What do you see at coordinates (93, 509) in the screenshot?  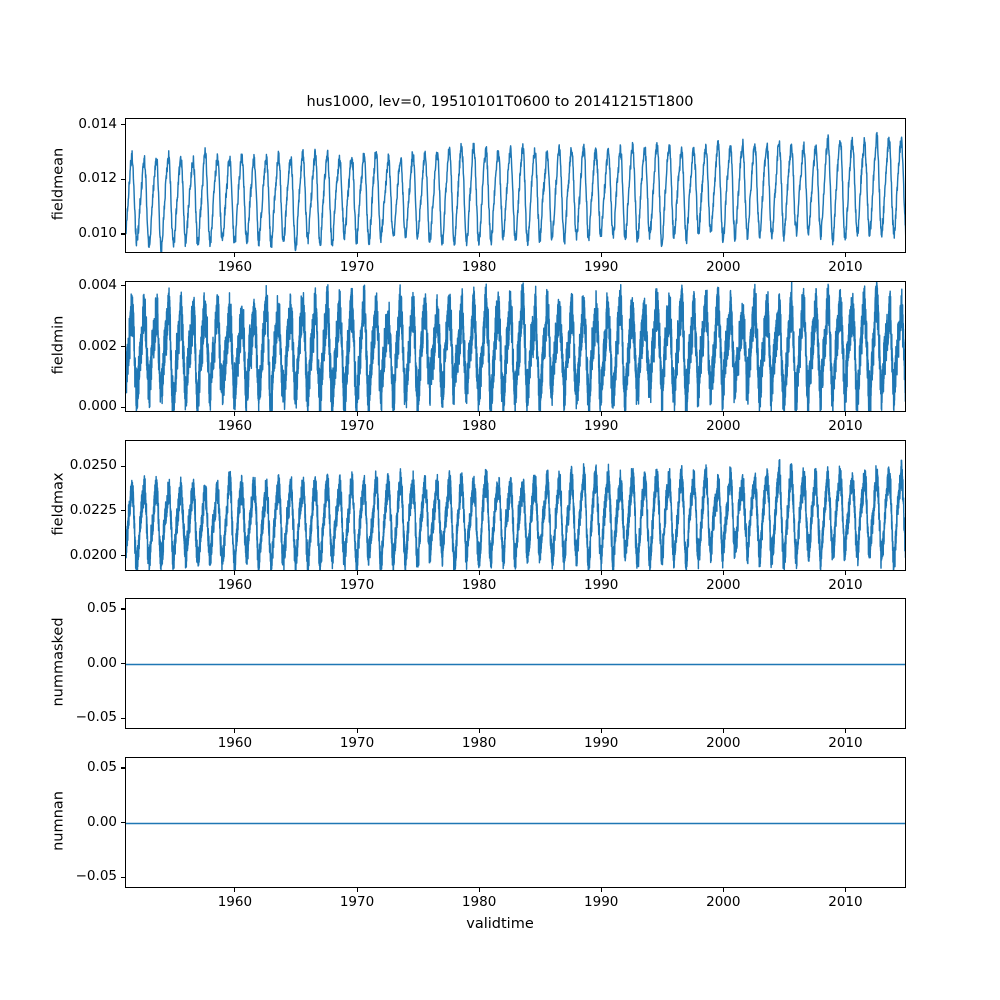 I see `y-tick-label: 0.0225` at bounding box center [93, 509].